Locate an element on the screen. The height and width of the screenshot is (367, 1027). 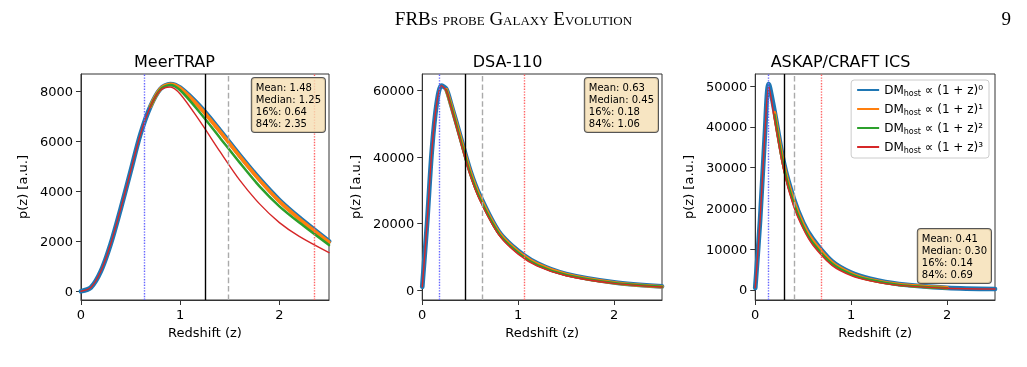
chart-title: DSA-110 is located at coordinates (507, 61).